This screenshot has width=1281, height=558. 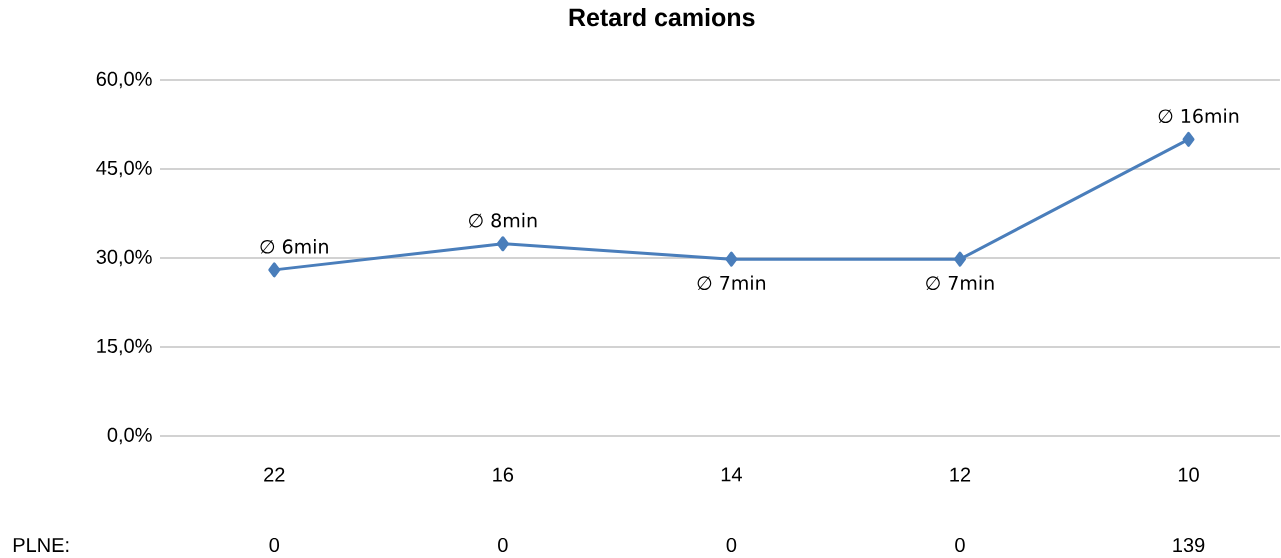 I want to click on y-tick-label: 60,0%, so click(x=124, y=80).